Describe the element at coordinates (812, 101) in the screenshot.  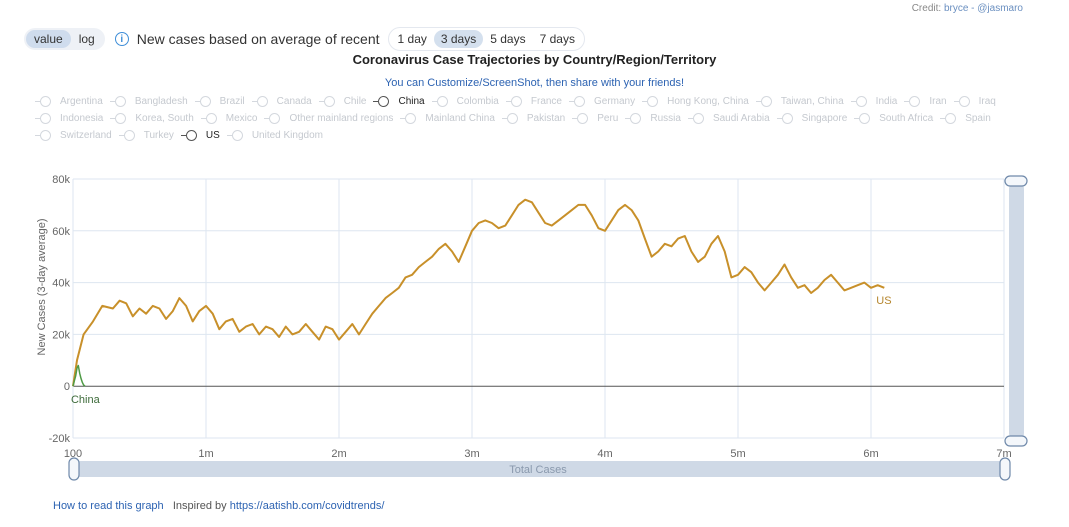
I see `country-label: Taiwan, China` at that location.